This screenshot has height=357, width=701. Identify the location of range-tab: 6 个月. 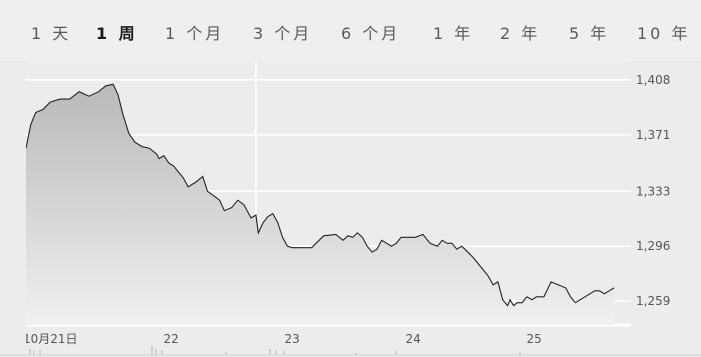
(371, 33).